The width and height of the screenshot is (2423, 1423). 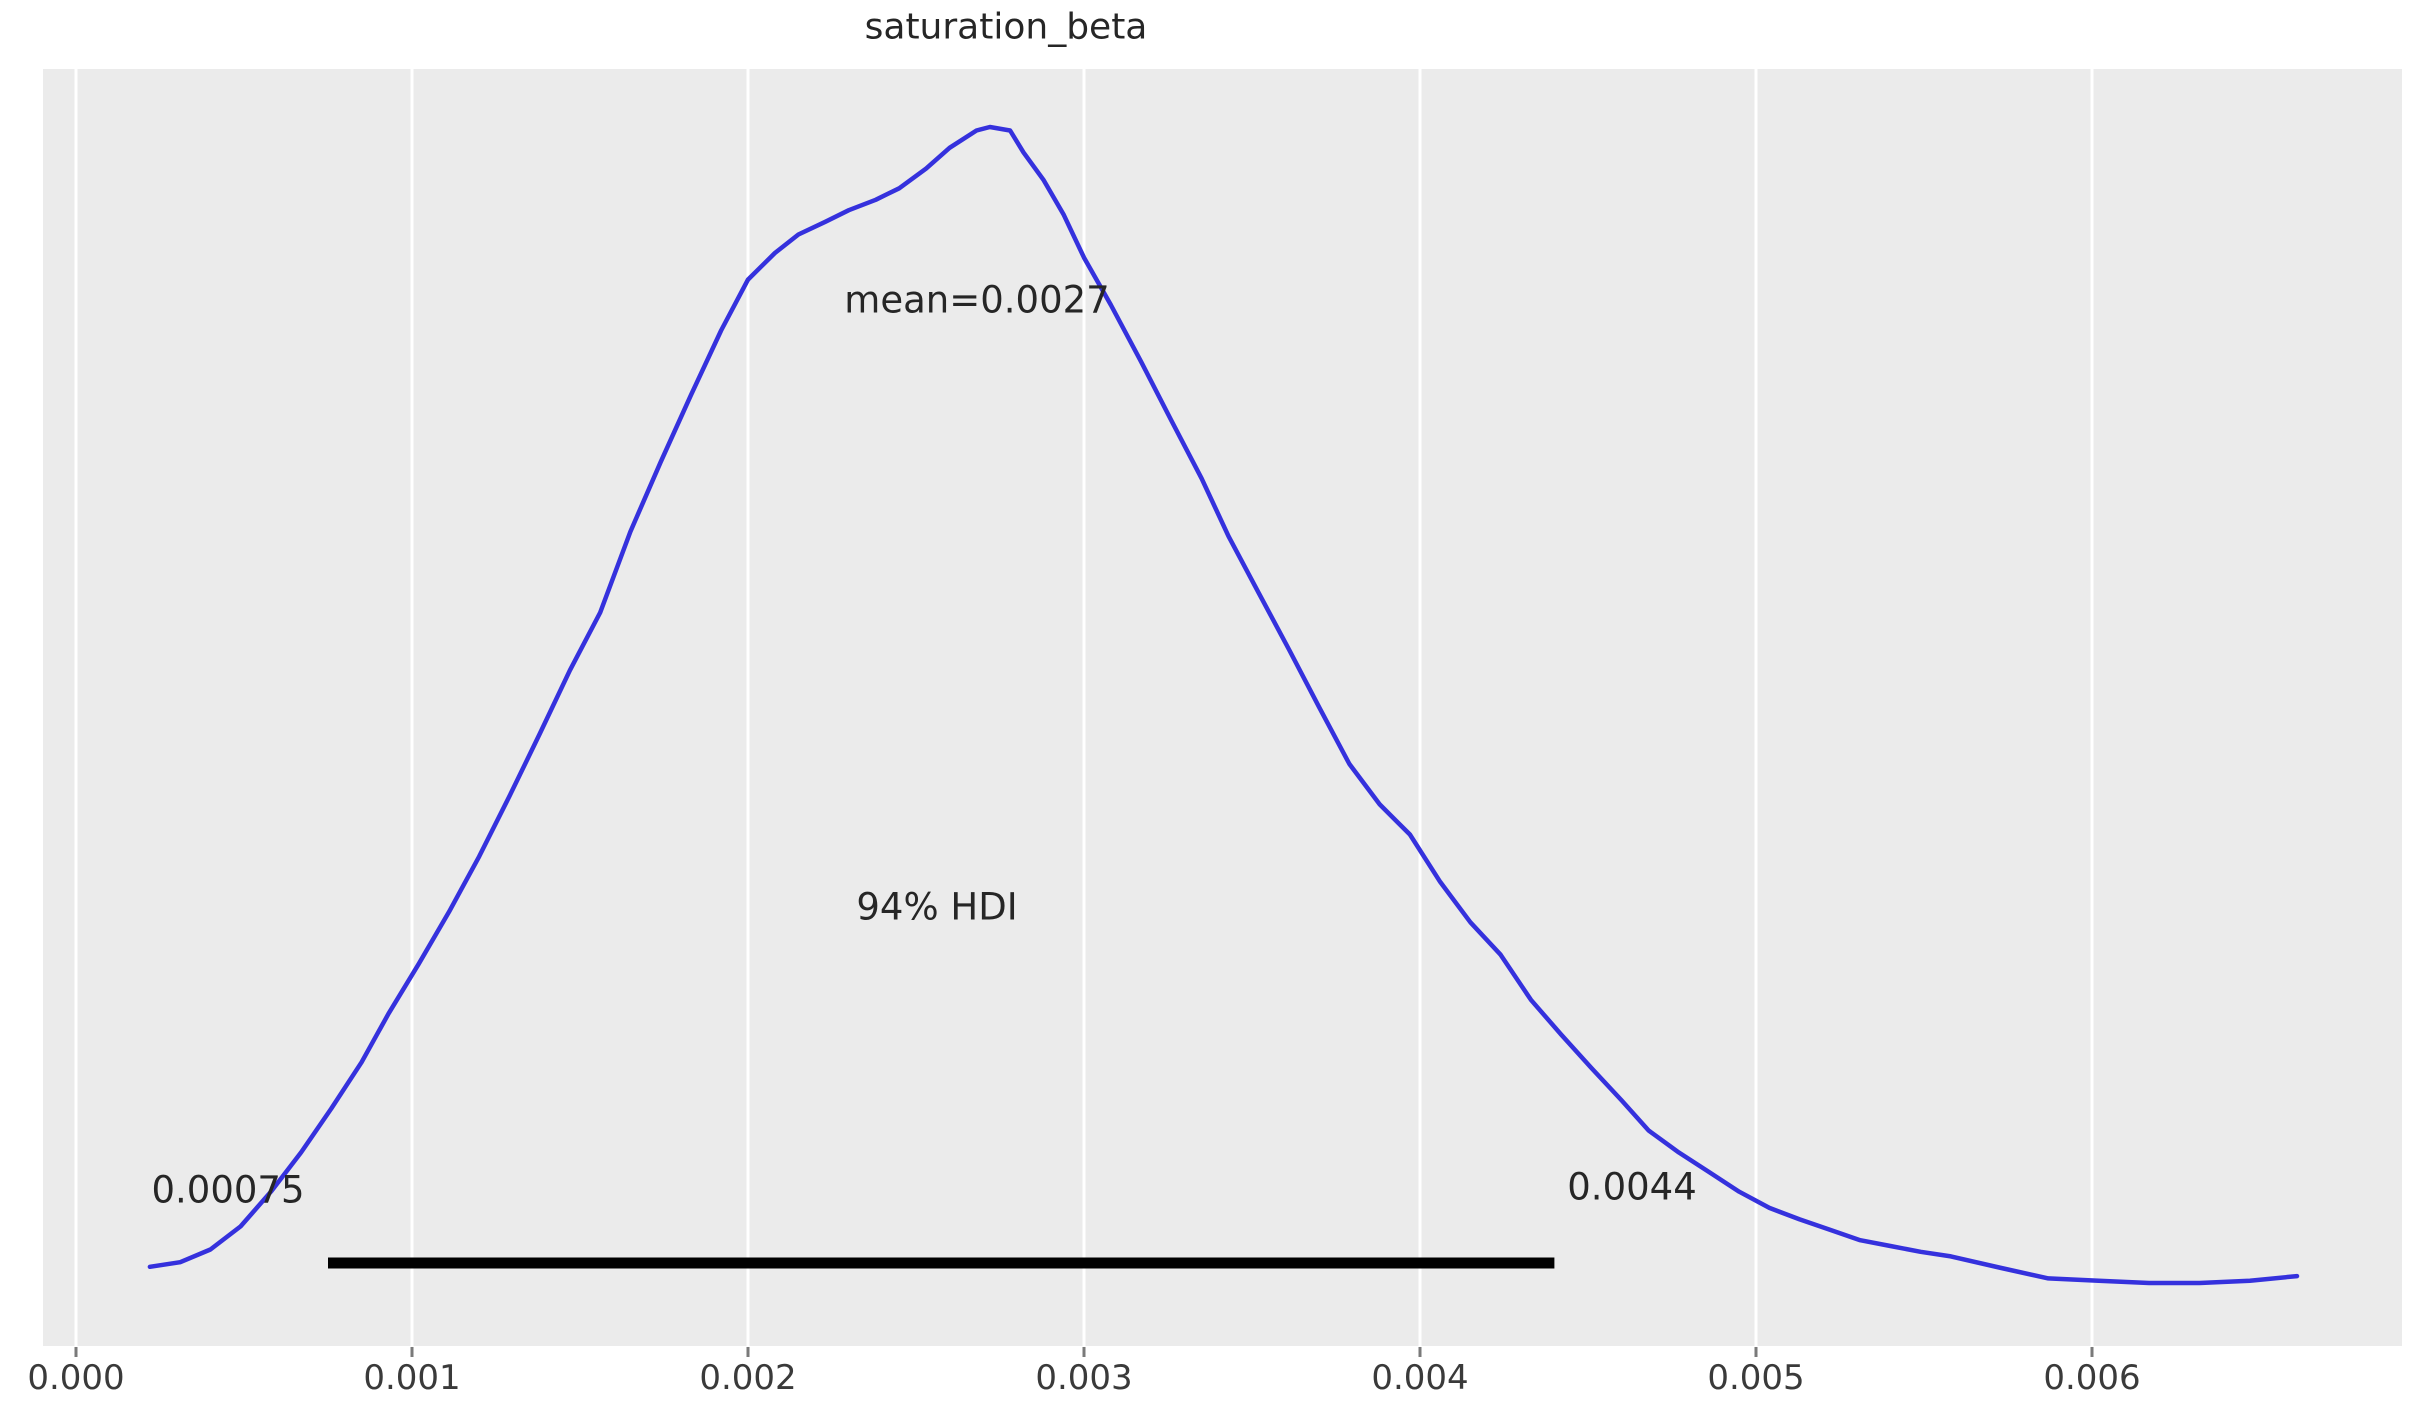 What do you see at coordinates (228, 1190) in the screenshot?
I see `hdi-lower-value-label: 0.00075` at bounding box center [228, 1190].